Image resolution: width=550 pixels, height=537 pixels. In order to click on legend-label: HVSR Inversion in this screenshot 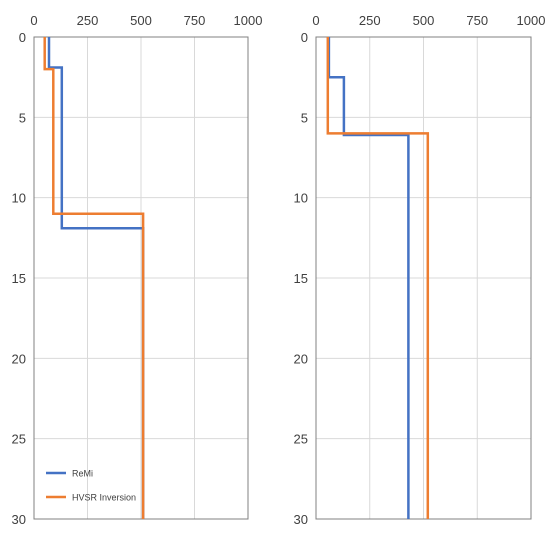, I will do `click(104, 498)`.